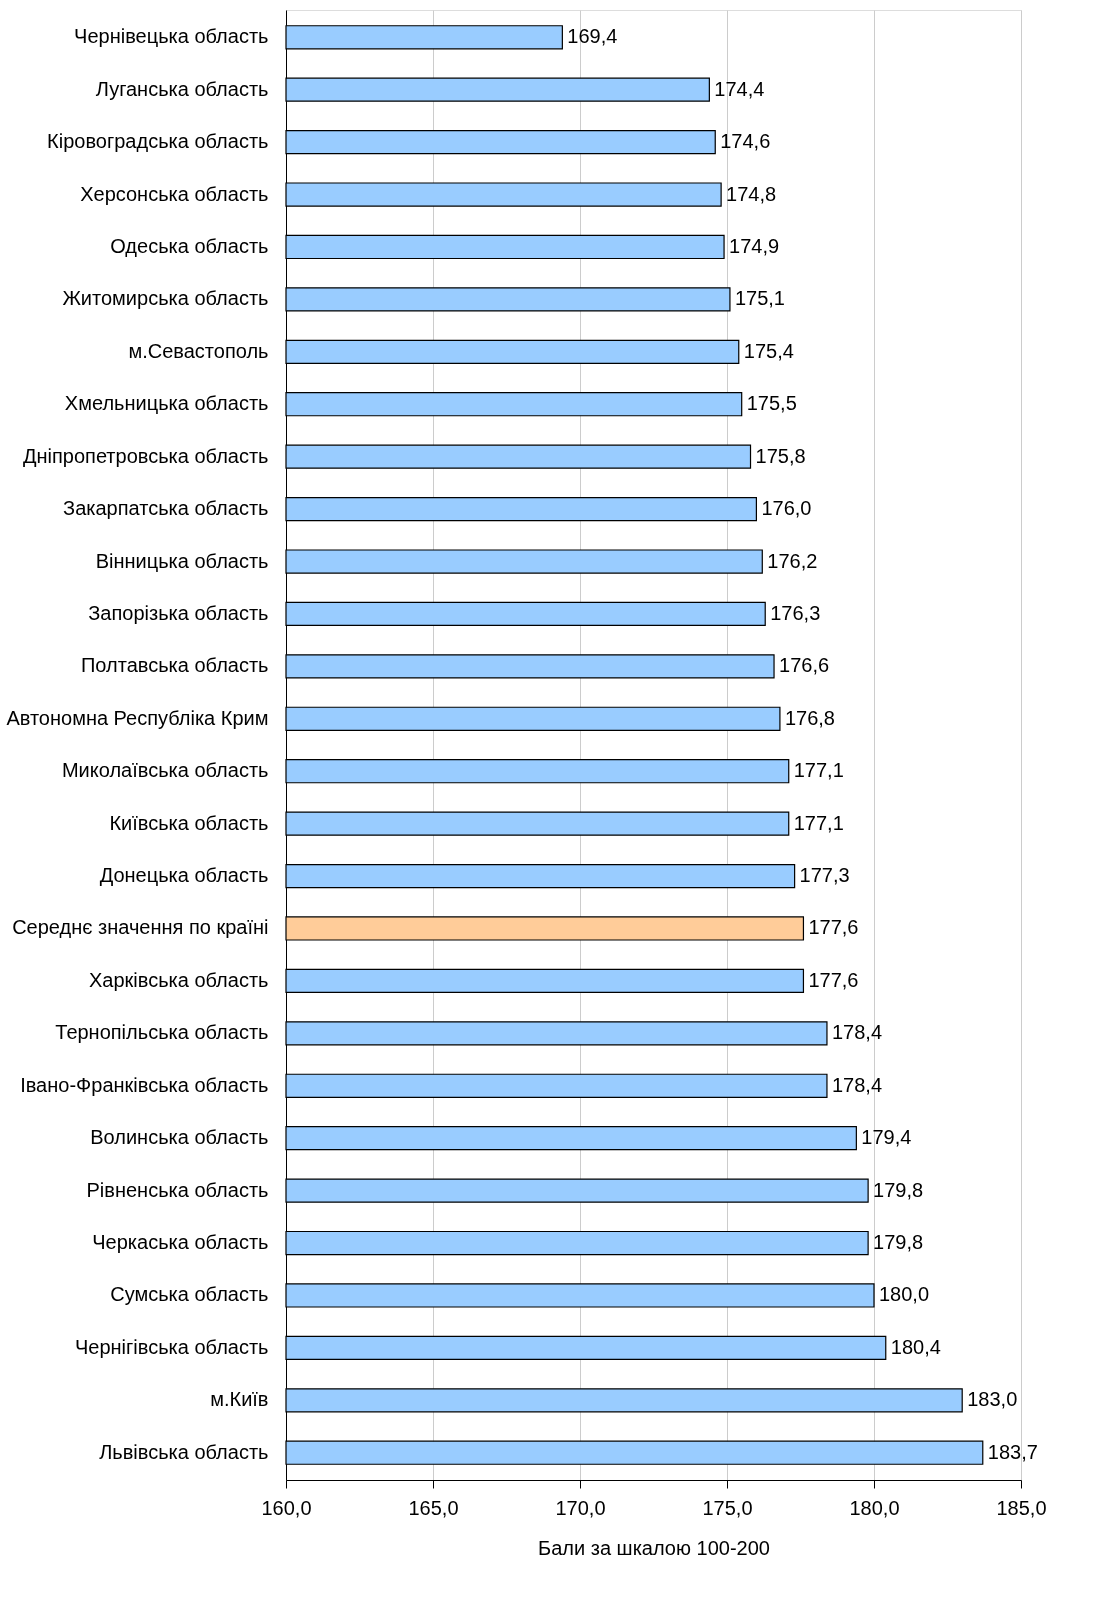  I want to click on y-tick-label: м.Севастополь, so click(198, 350).